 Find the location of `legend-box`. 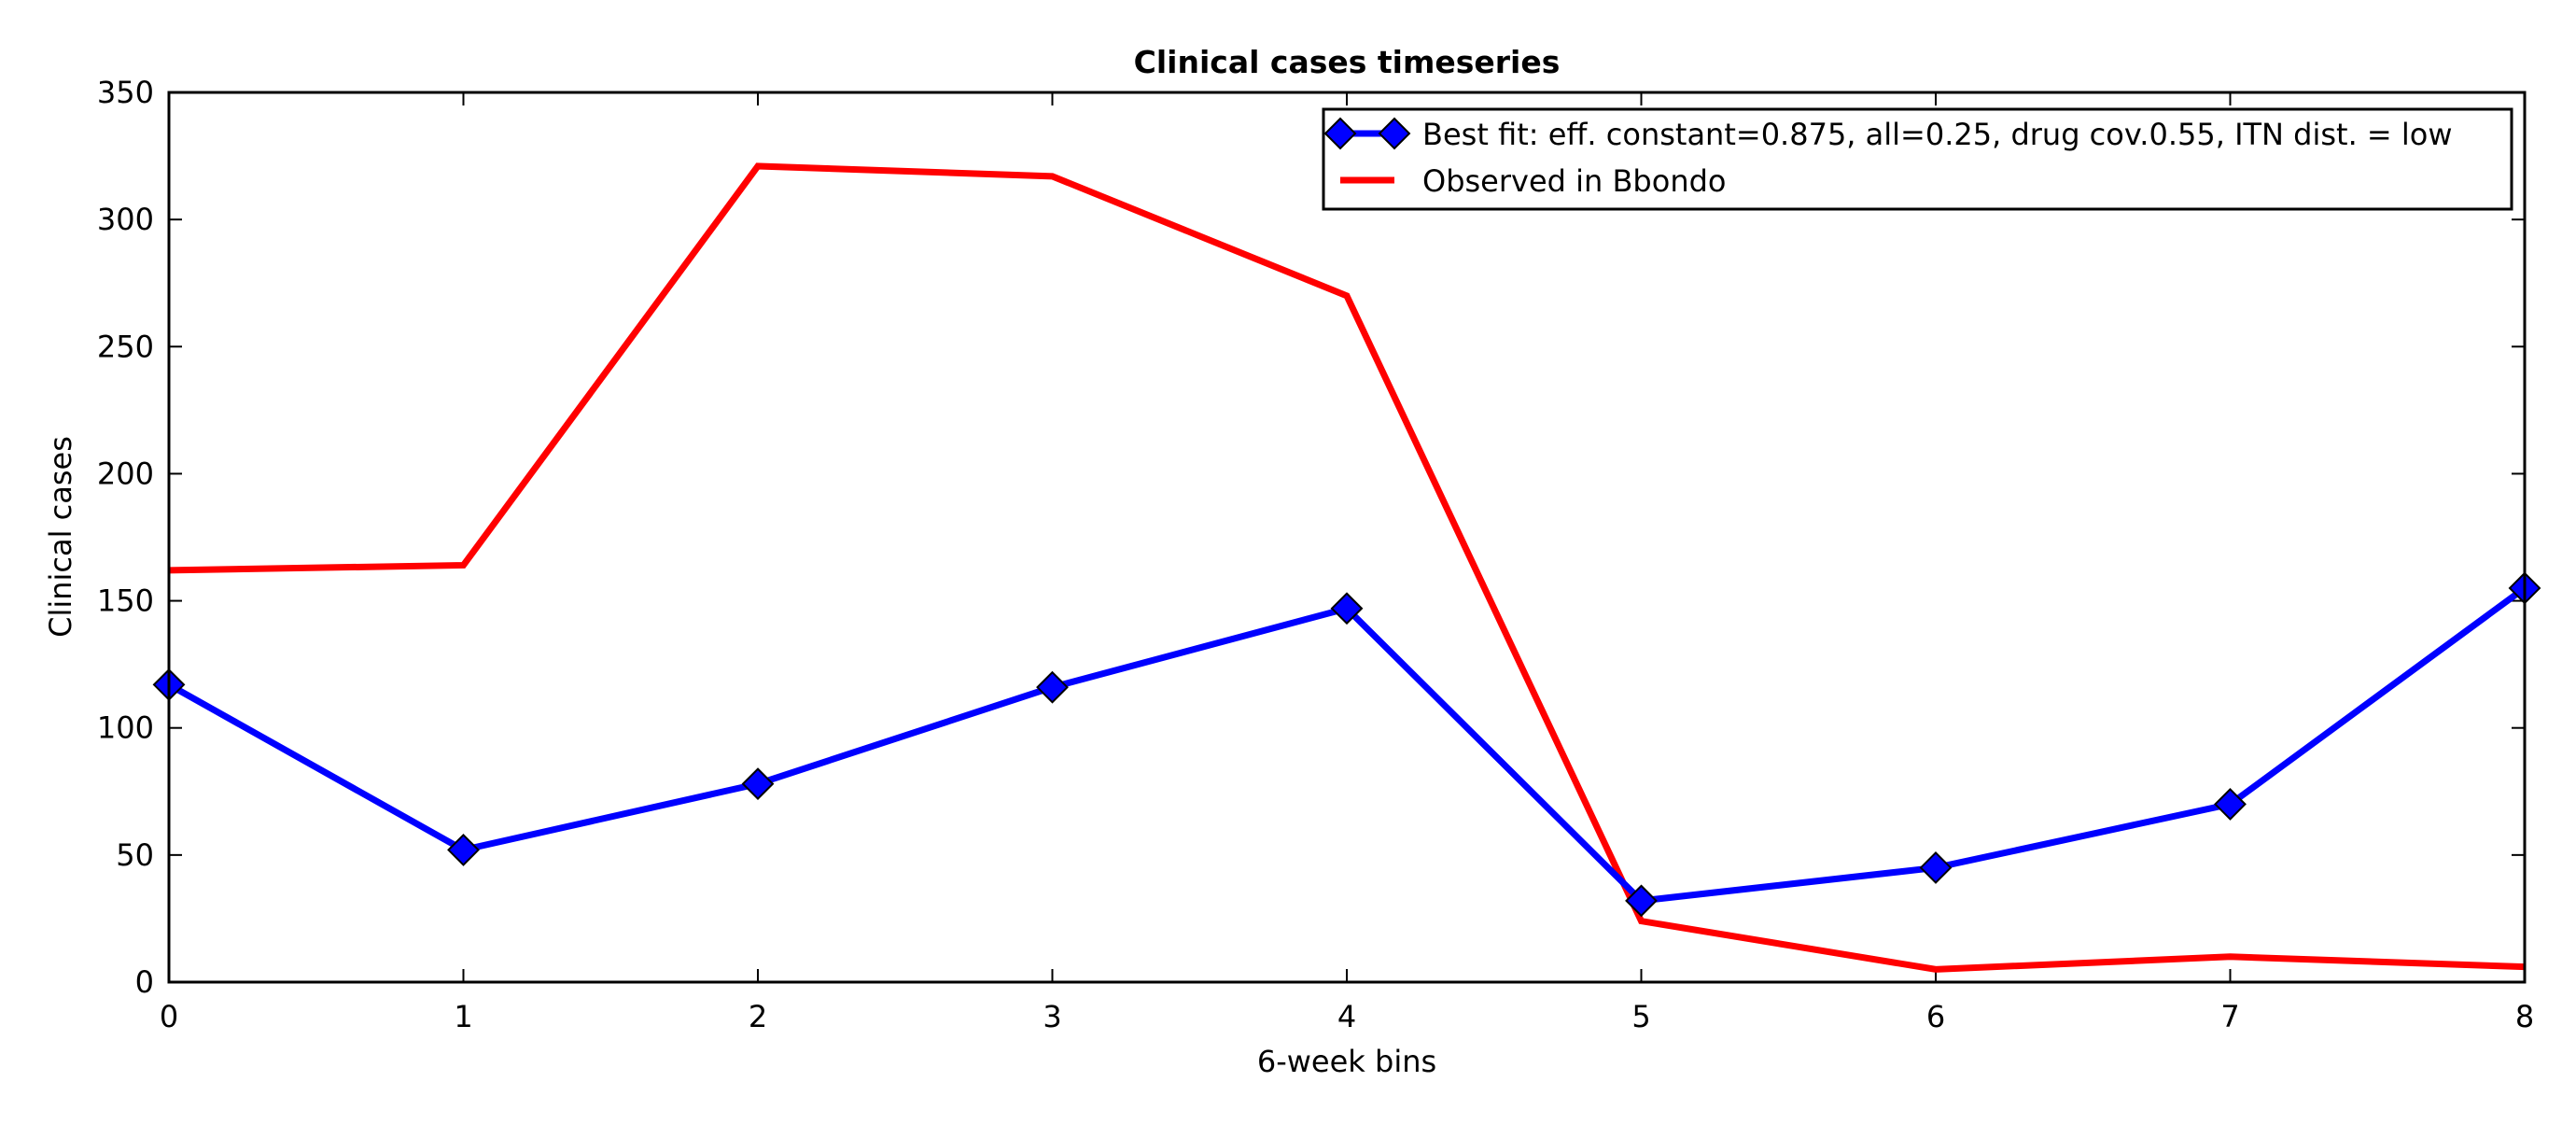

legend-box is located at coordinates (1917, 159).